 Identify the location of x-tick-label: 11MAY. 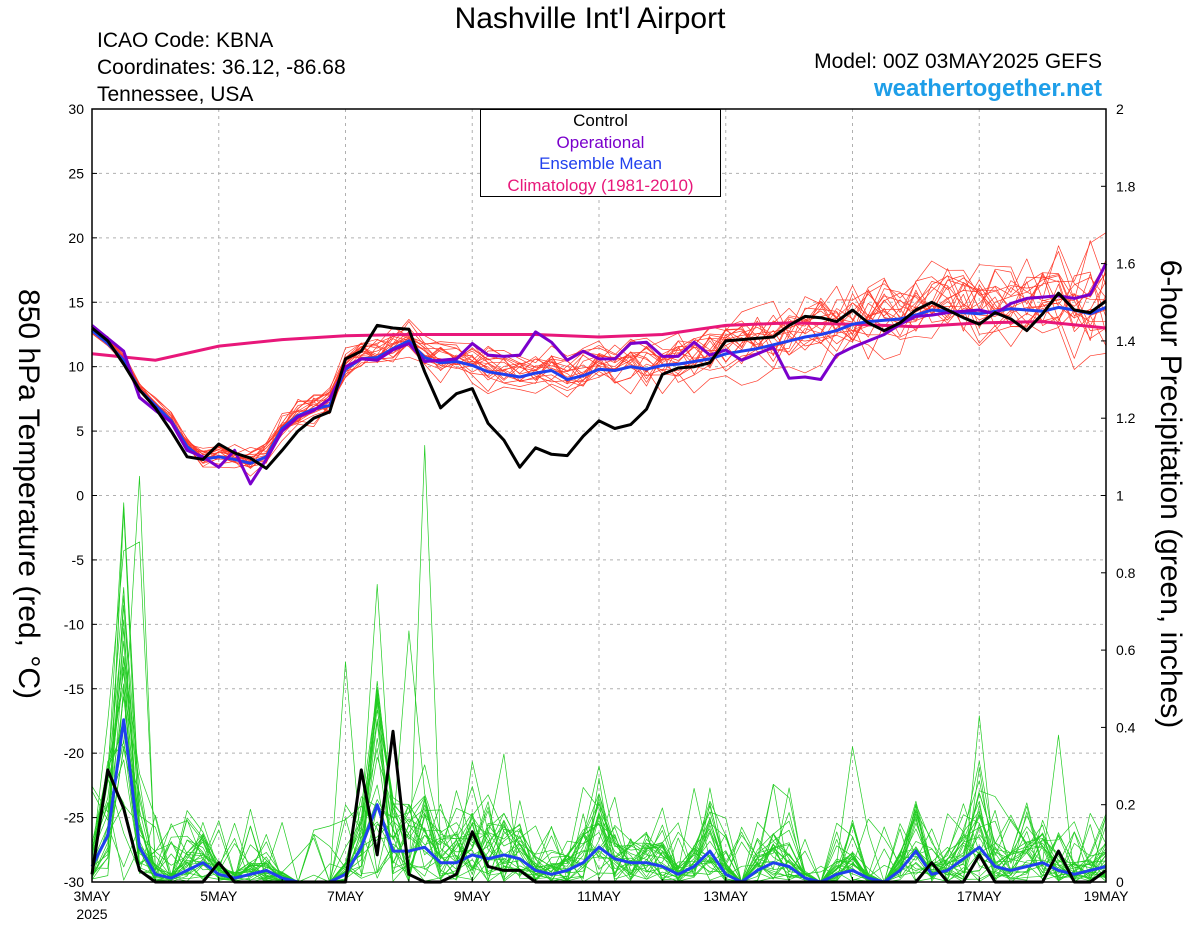
(599, 896).